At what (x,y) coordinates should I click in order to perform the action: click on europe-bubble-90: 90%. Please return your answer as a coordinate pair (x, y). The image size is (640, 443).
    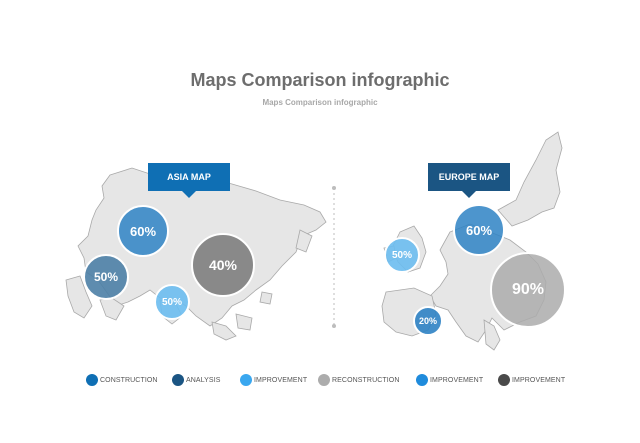
    Looking at the image, I should click on (528, 290).